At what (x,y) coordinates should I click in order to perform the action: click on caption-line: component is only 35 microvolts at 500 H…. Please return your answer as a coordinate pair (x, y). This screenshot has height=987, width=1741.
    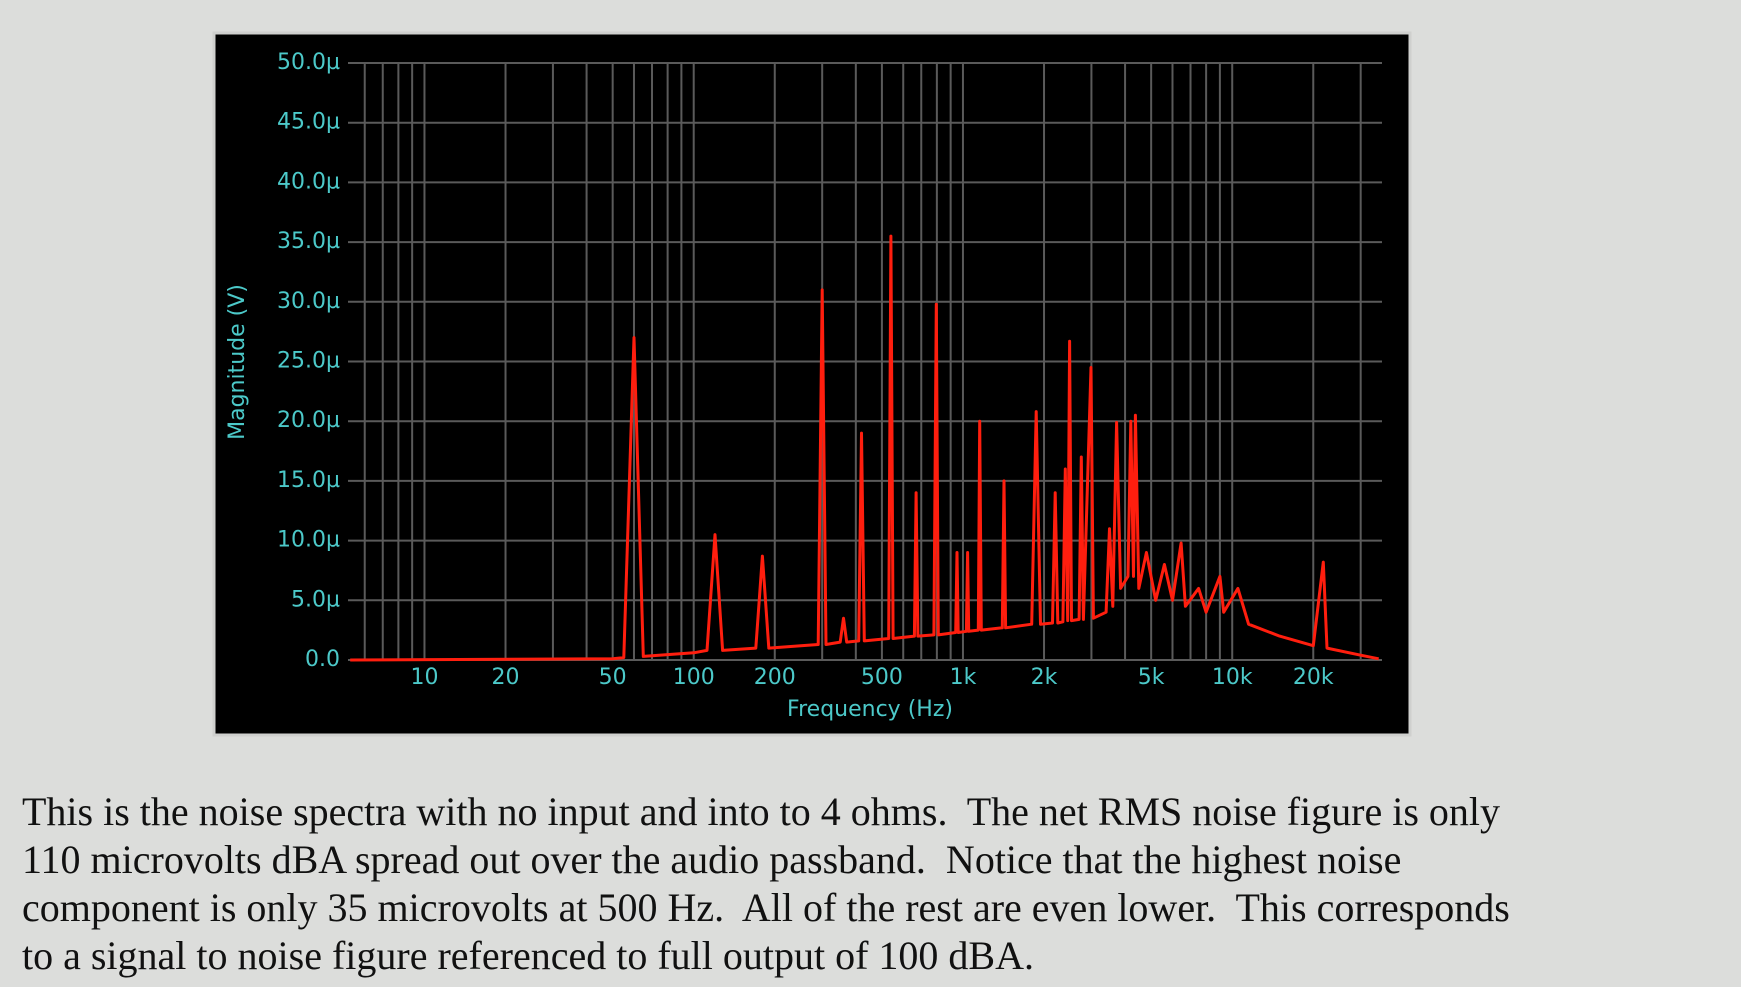
    Looking at the image, I should click on (766, 907).